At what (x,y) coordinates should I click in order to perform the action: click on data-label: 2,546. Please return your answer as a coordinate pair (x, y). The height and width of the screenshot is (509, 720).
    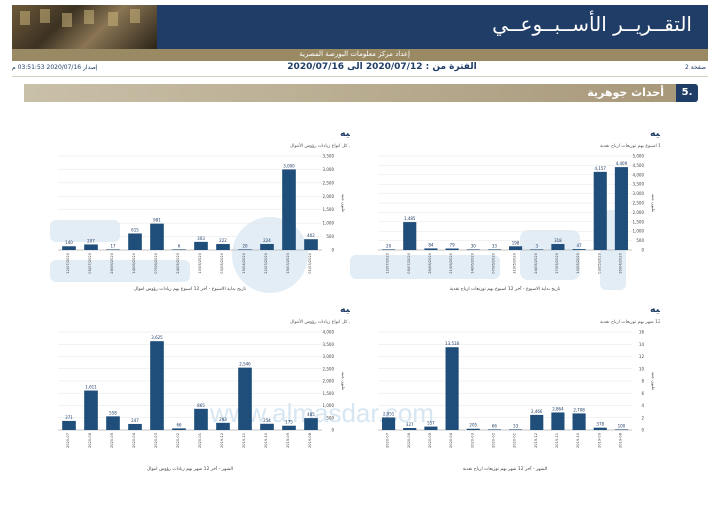
    Looking at the image, I should click on (245, 364).